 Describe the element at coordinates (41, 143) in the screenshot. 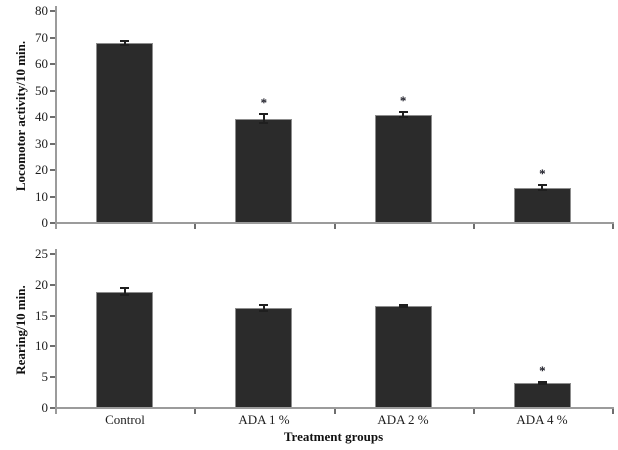

I see `y-tick-label: 30` at that location.